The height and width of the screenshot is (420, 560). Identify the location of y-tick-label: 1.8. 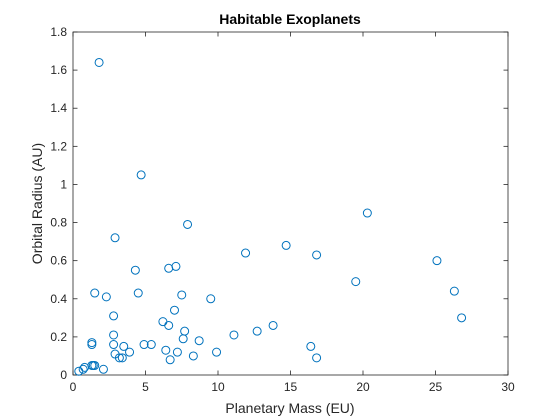
(58, 32).